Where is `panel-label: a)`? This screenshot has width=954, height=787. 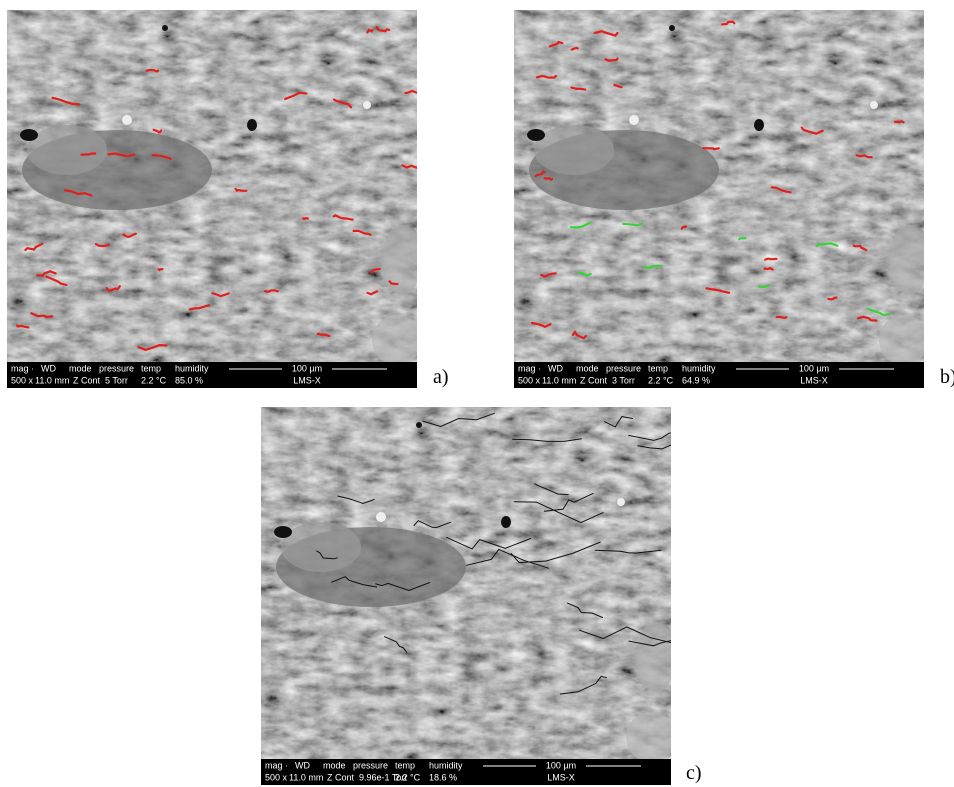
panel-label: a) is located at coordinates (441, 377).